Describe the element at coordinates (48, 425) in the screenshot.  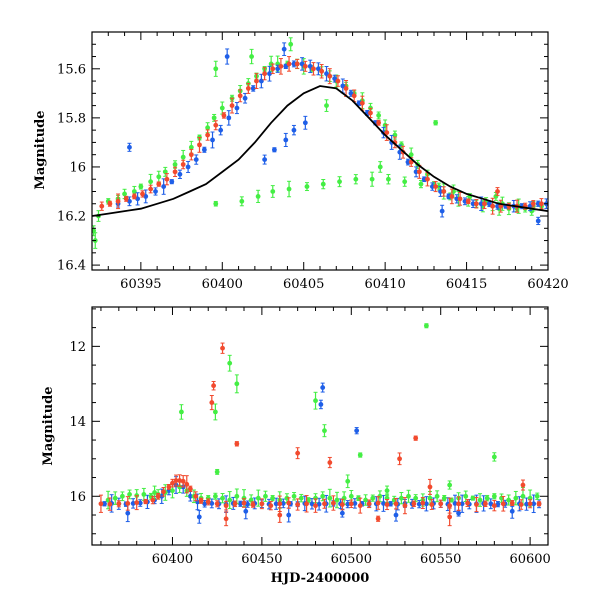
I see `bottom-y-axis-title: Magnitude` at that location.